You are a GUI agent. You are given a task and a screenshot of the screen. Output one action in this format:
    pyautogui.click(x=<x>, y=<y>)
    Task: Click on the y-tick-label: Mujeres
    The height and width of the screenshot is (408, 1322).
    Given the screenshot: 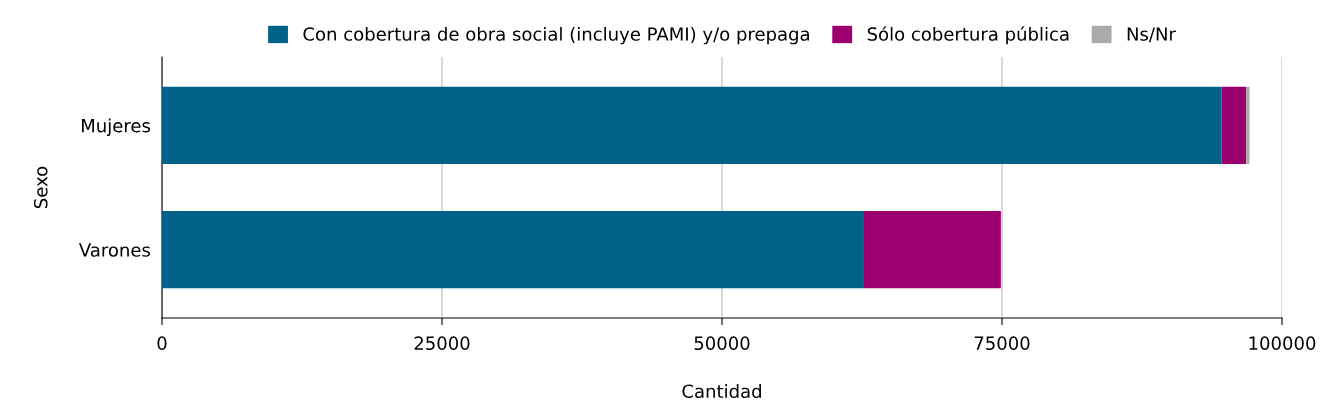 What is the action you would take?
    pyautogui.click(x=116, y=127)
    